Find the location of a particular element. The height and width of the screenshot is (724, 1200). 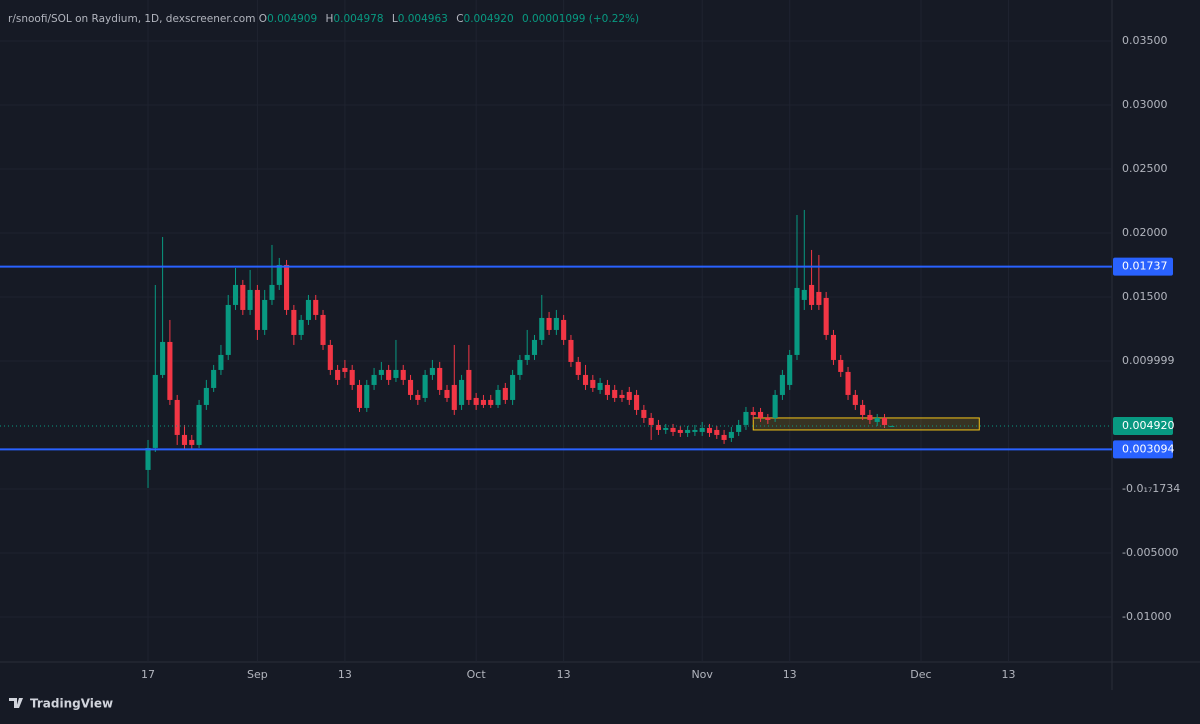

logo is located at coordinates (16, 703).